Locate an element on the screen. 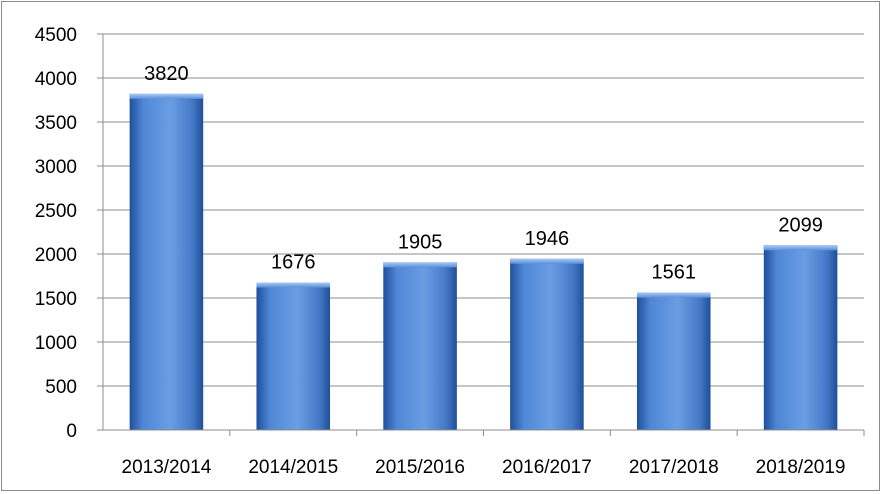  data-label: 3820 is located at coordinates (166, 74).